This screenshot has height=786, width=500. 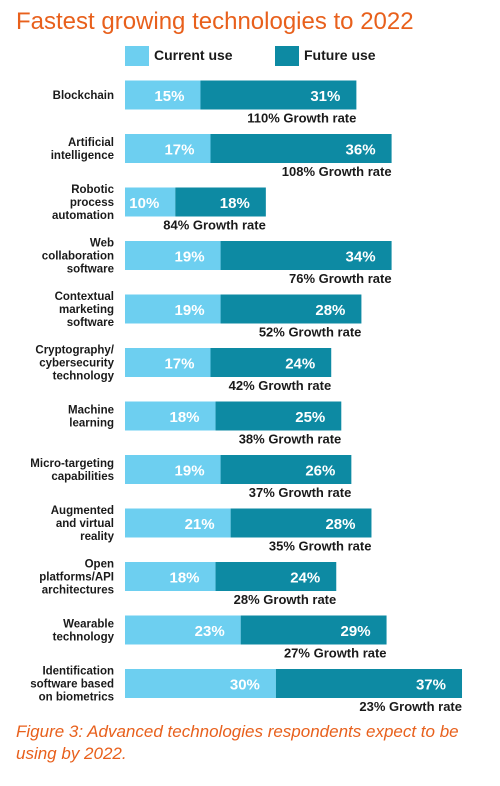 I want to click on category-label-line: collaboration, so click(x=78, y=257).